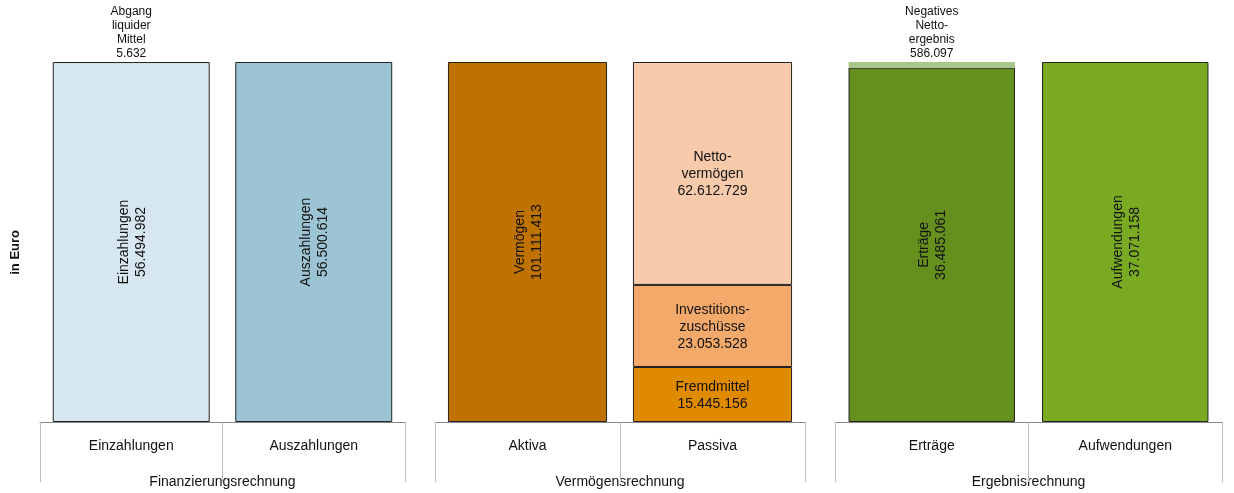 Image resolution: width=1234 pixels, height=493 pixels. Describe the element at coordinates (131, 25) in the screenshot. I see `series-label: Abgang liquider Mittel` at that location.